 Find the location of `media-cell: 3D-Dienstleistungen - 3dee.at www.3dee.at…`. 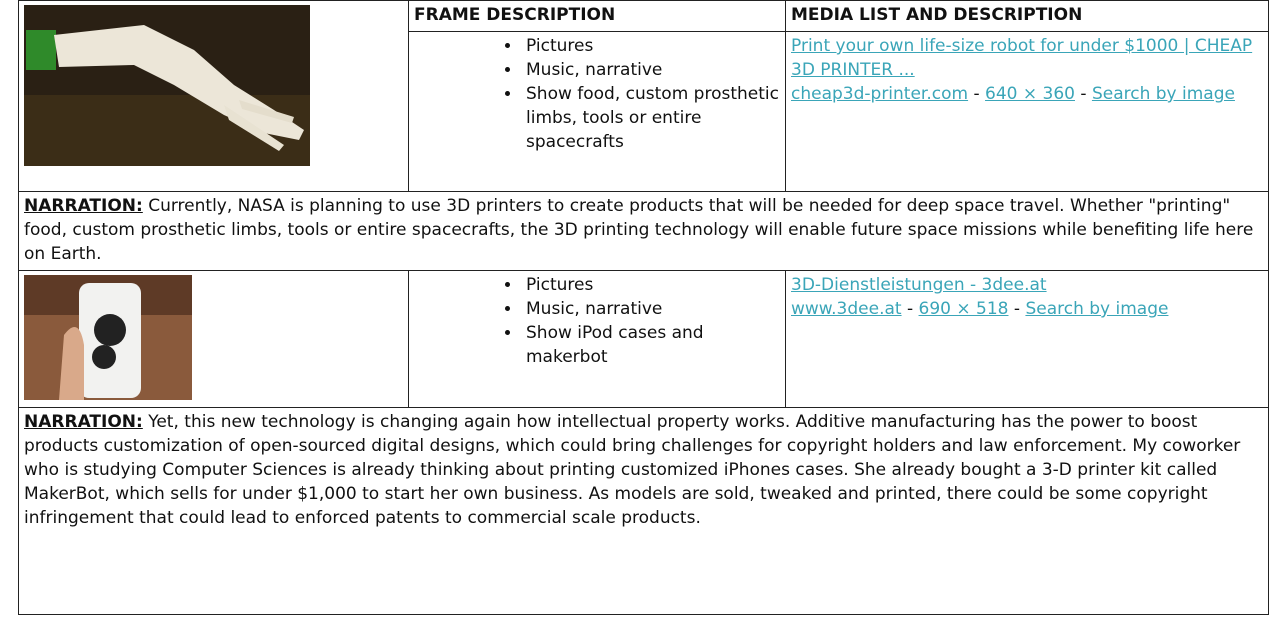

media-cell: 3D-Dienstleistungen - 3dee.at www.3dee.at… is located at coordinates (1027, 339).